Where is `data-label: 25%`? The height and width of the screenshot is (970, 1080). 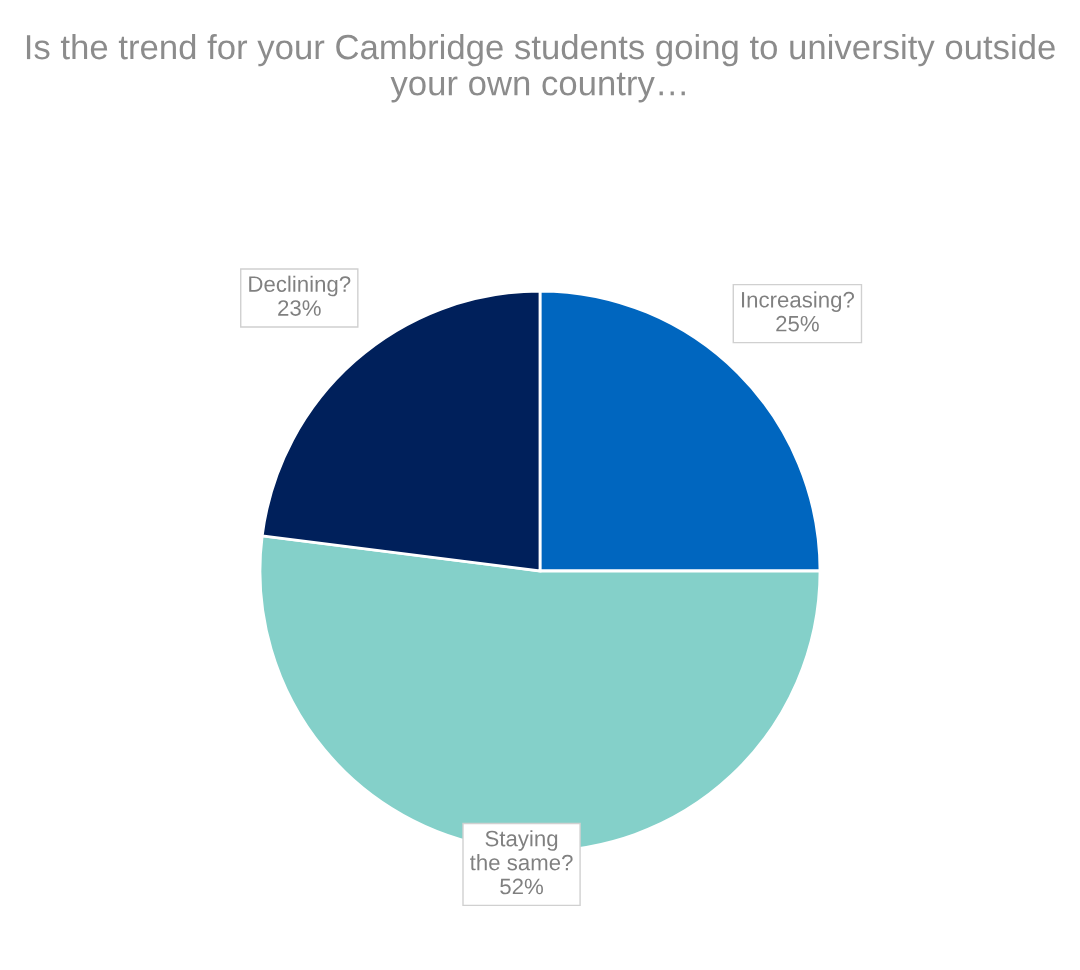
data-label: 25% is located at coordinates (797, 323).